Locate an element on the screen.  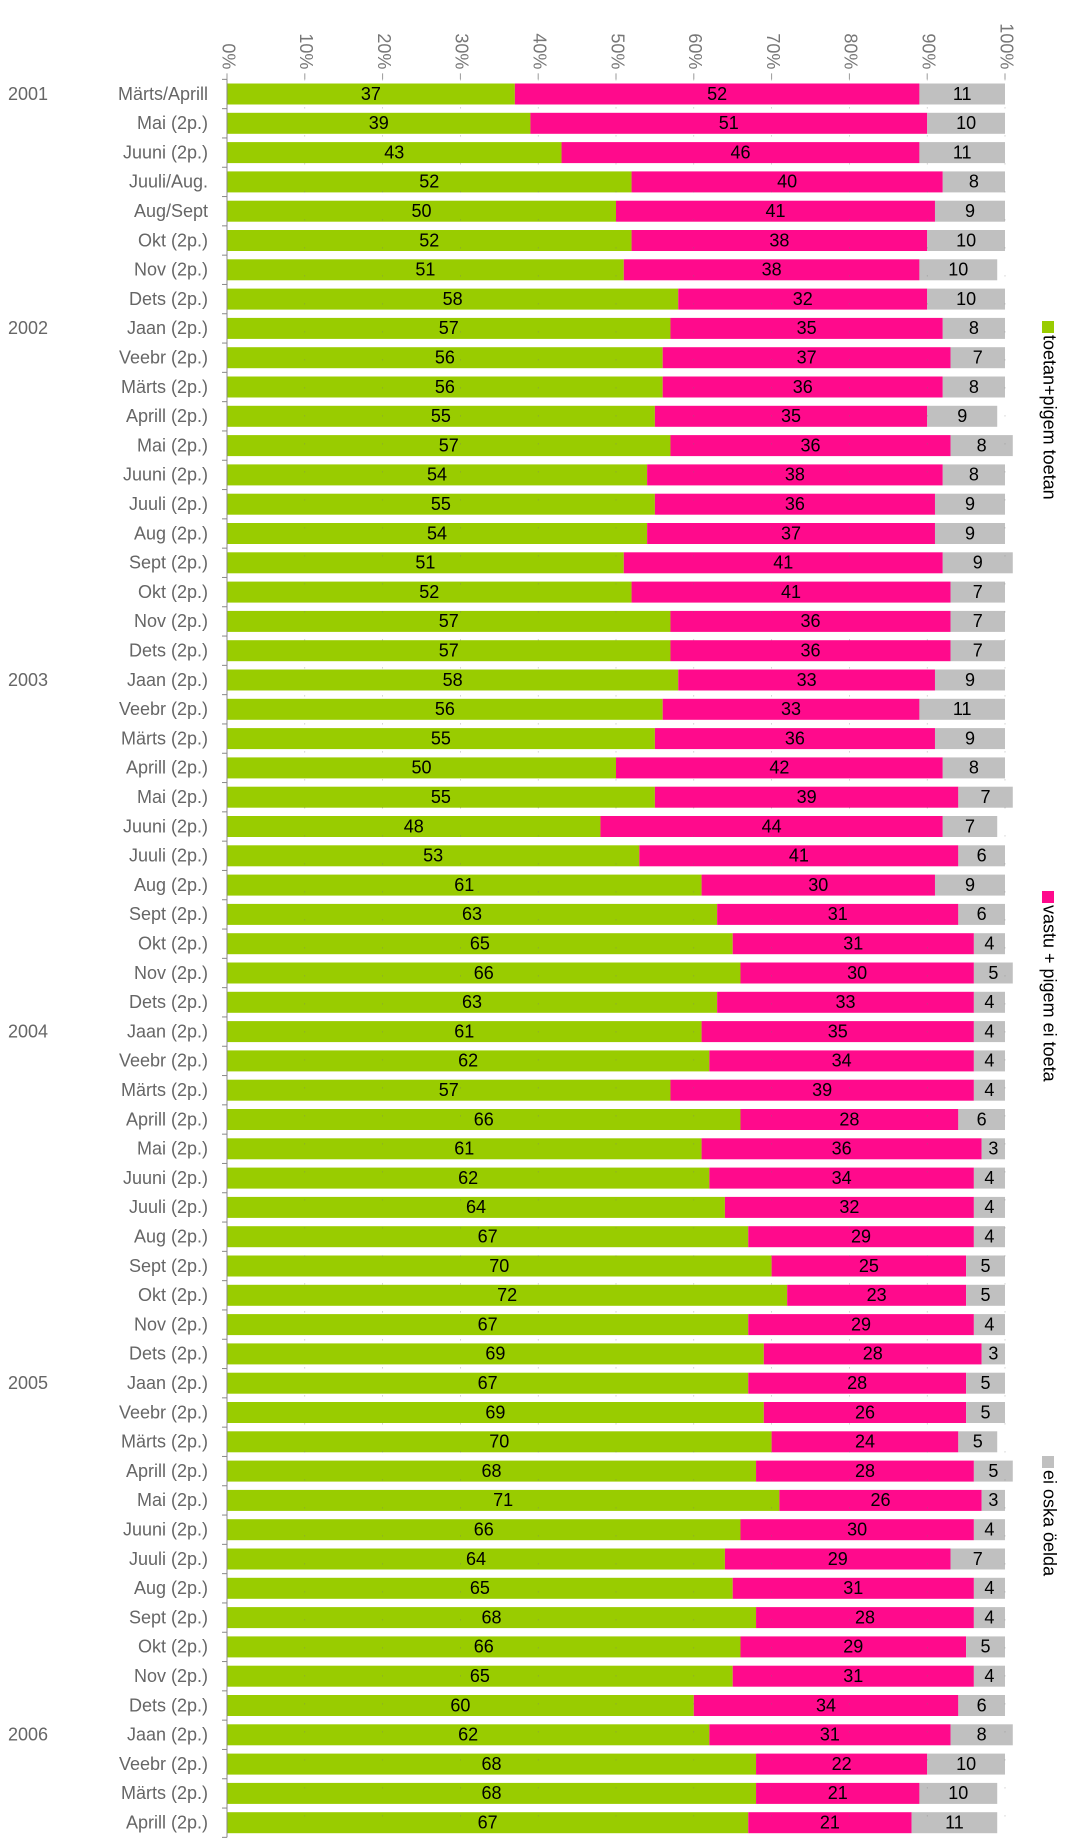
data-label: 28 is located at coordinates (865, 1471).